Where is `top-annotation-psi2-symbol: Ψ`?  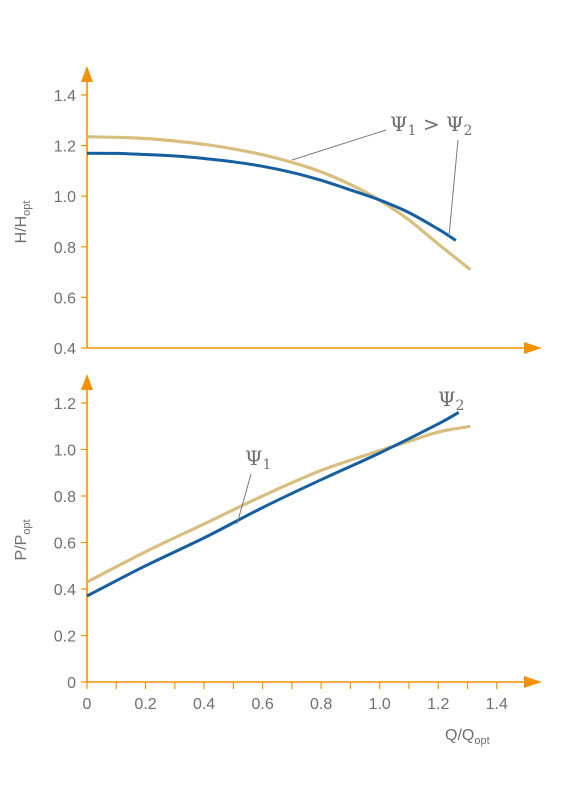
top-annotation-psi2-symbol: Ψ is located at coordinates (455, 124).